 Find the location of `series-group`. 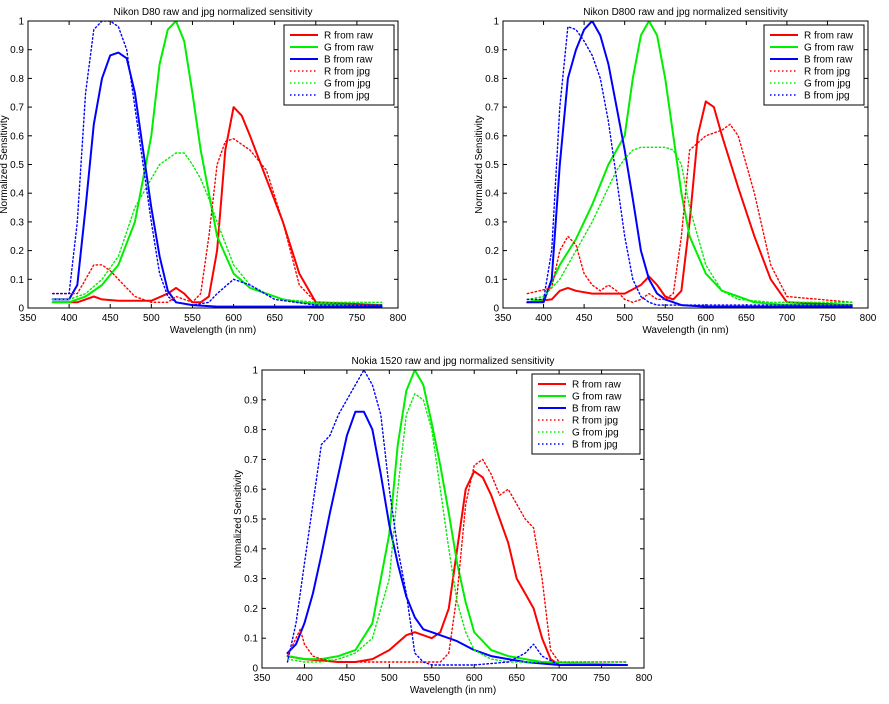

series-group is located at coordinates (689, 164).